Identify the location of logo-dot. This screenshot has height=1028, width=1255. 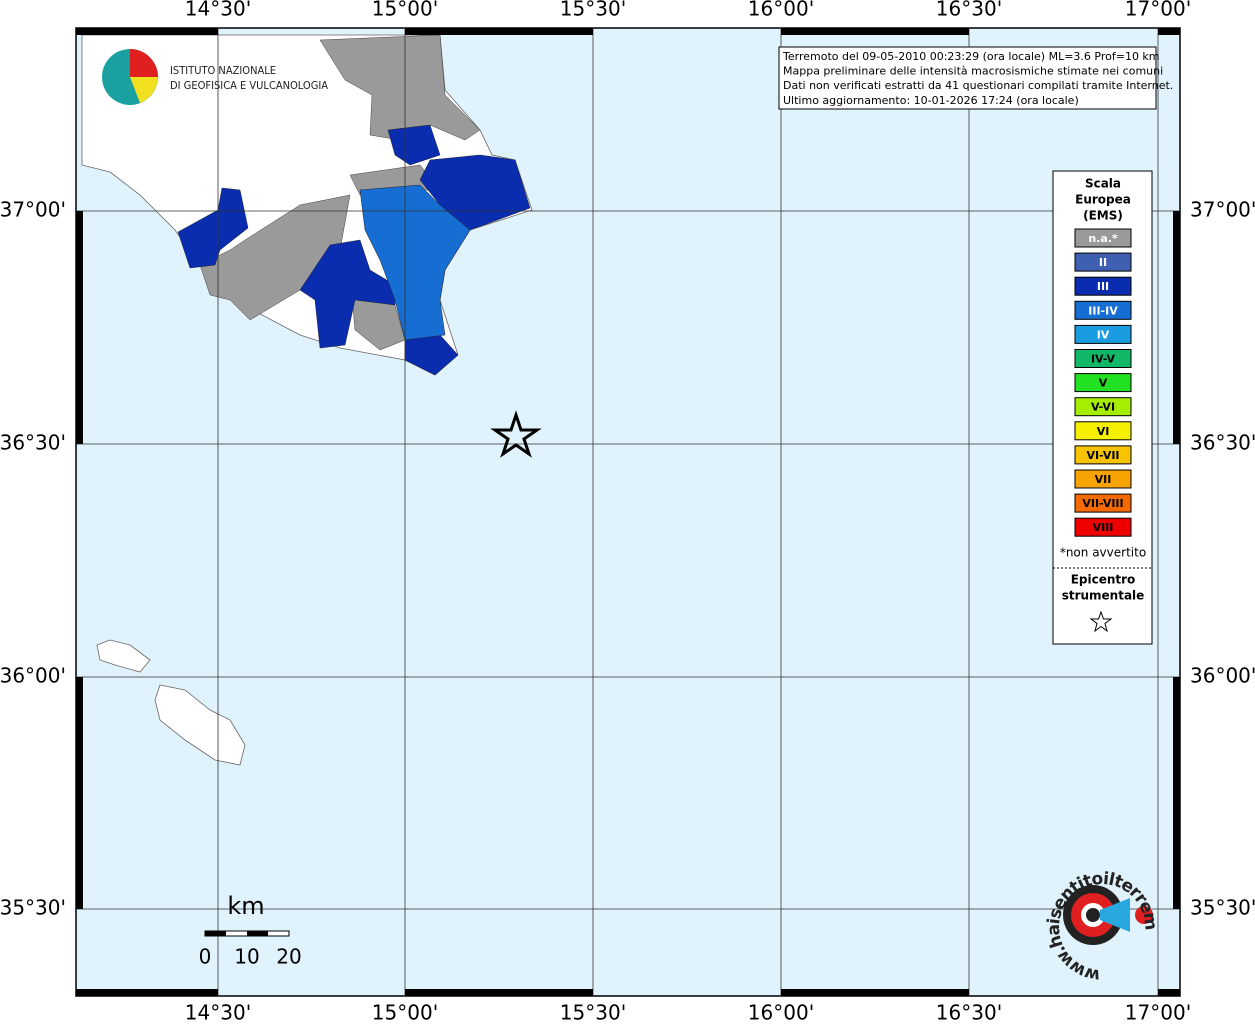
(1144, 915).